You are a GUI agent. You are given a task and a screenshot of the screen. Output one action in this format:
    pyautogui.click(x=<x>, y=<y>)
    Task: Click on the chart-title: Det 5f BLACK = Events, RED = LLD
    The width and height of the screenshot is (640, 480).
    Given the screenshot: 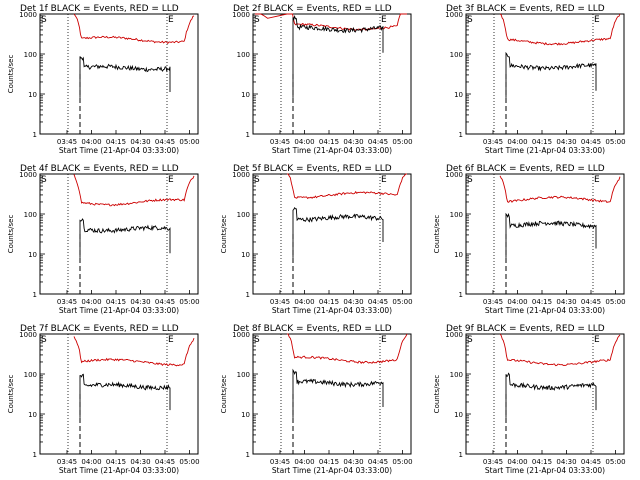 What is the action you would take?
    pyautogui.click(x=312, y=169)
    